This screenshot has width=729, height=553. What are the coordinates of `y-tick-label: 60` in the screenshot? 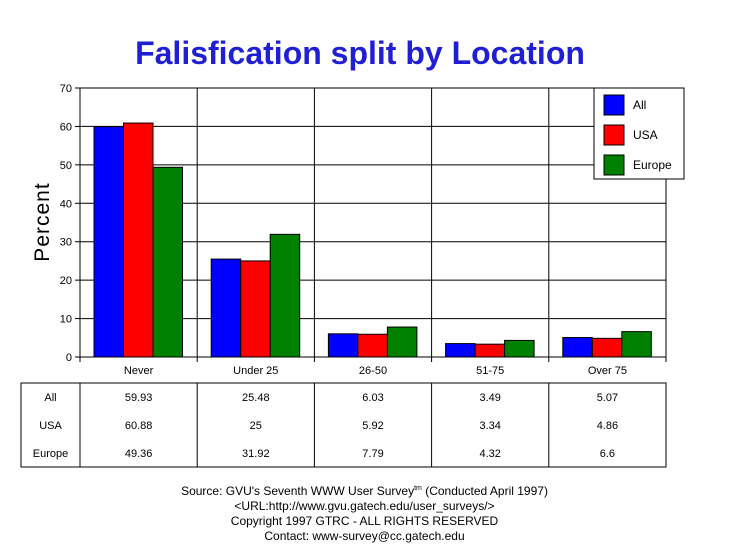 It's located at (66, 127).